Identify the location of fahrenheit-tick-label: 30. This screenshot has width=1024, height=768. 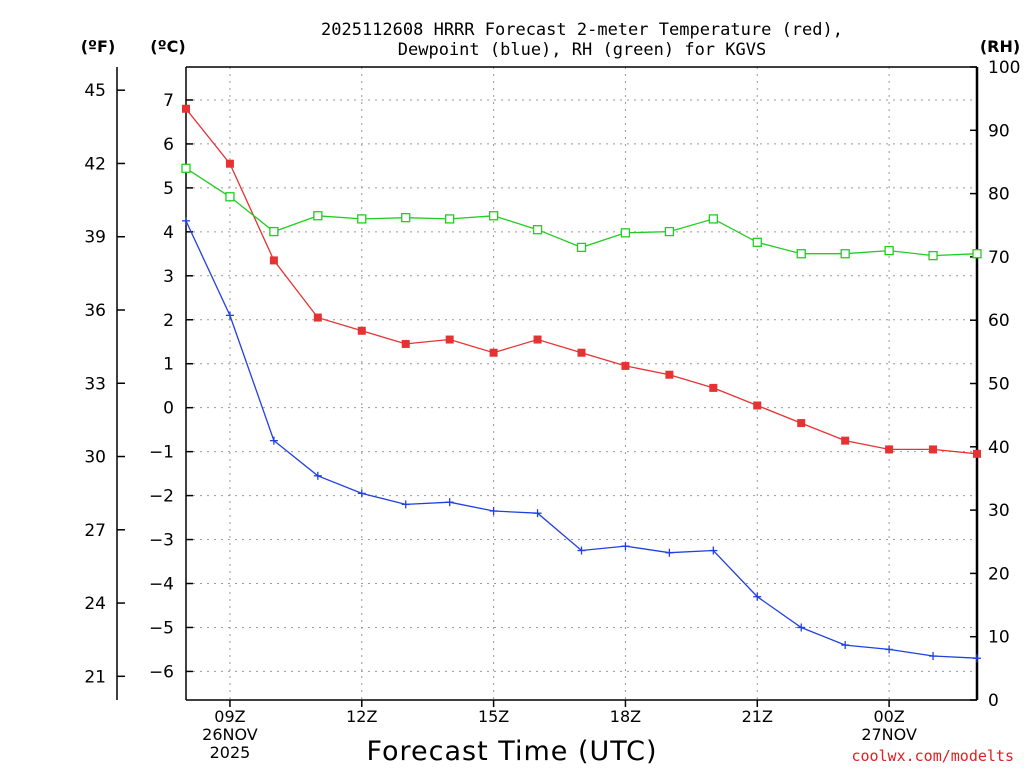
(95, 458).